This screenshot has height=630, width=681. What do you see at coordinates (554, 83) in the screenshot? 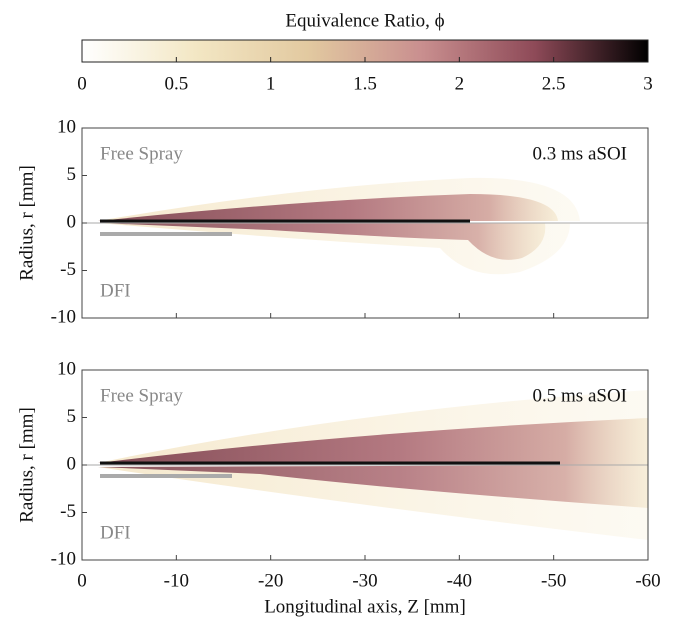
I see `colorbar-tick-label: 2.5` at bounding box center [554, 83].